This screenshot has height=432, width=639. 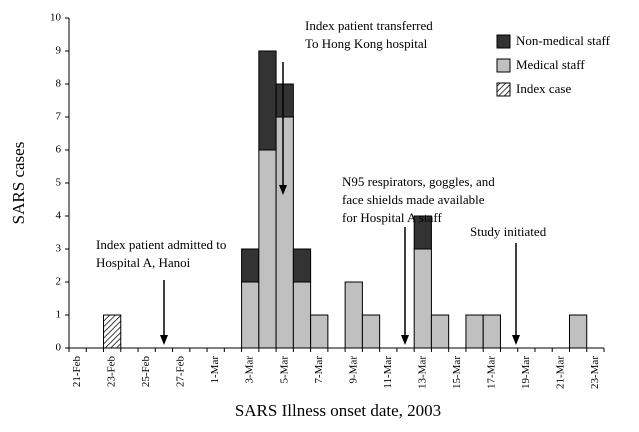 What do you see at coordinates (392, 217) in the screenshot?
I see `annotation-text: for Hospital A staff` at bounding box center [392, 217].